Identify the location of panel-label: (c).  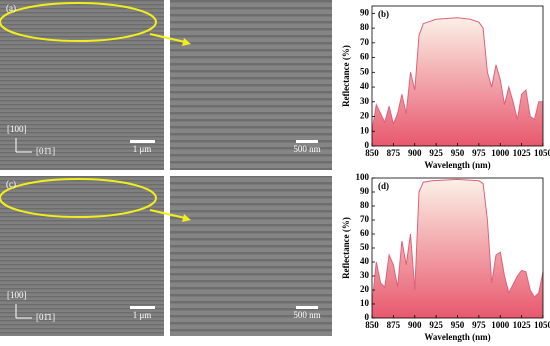
(11, 184).